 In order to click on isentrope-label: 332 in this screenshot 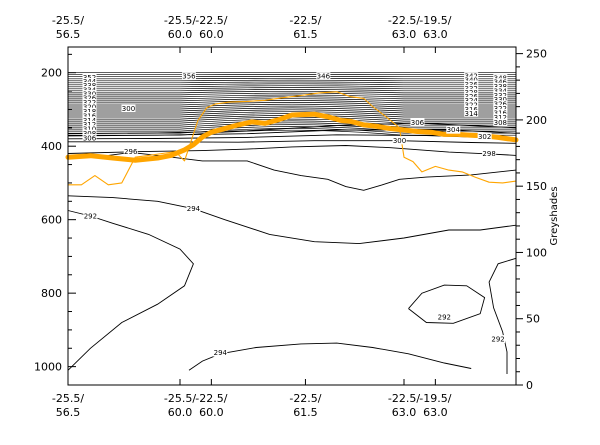, I will do `click(500, 96)`.